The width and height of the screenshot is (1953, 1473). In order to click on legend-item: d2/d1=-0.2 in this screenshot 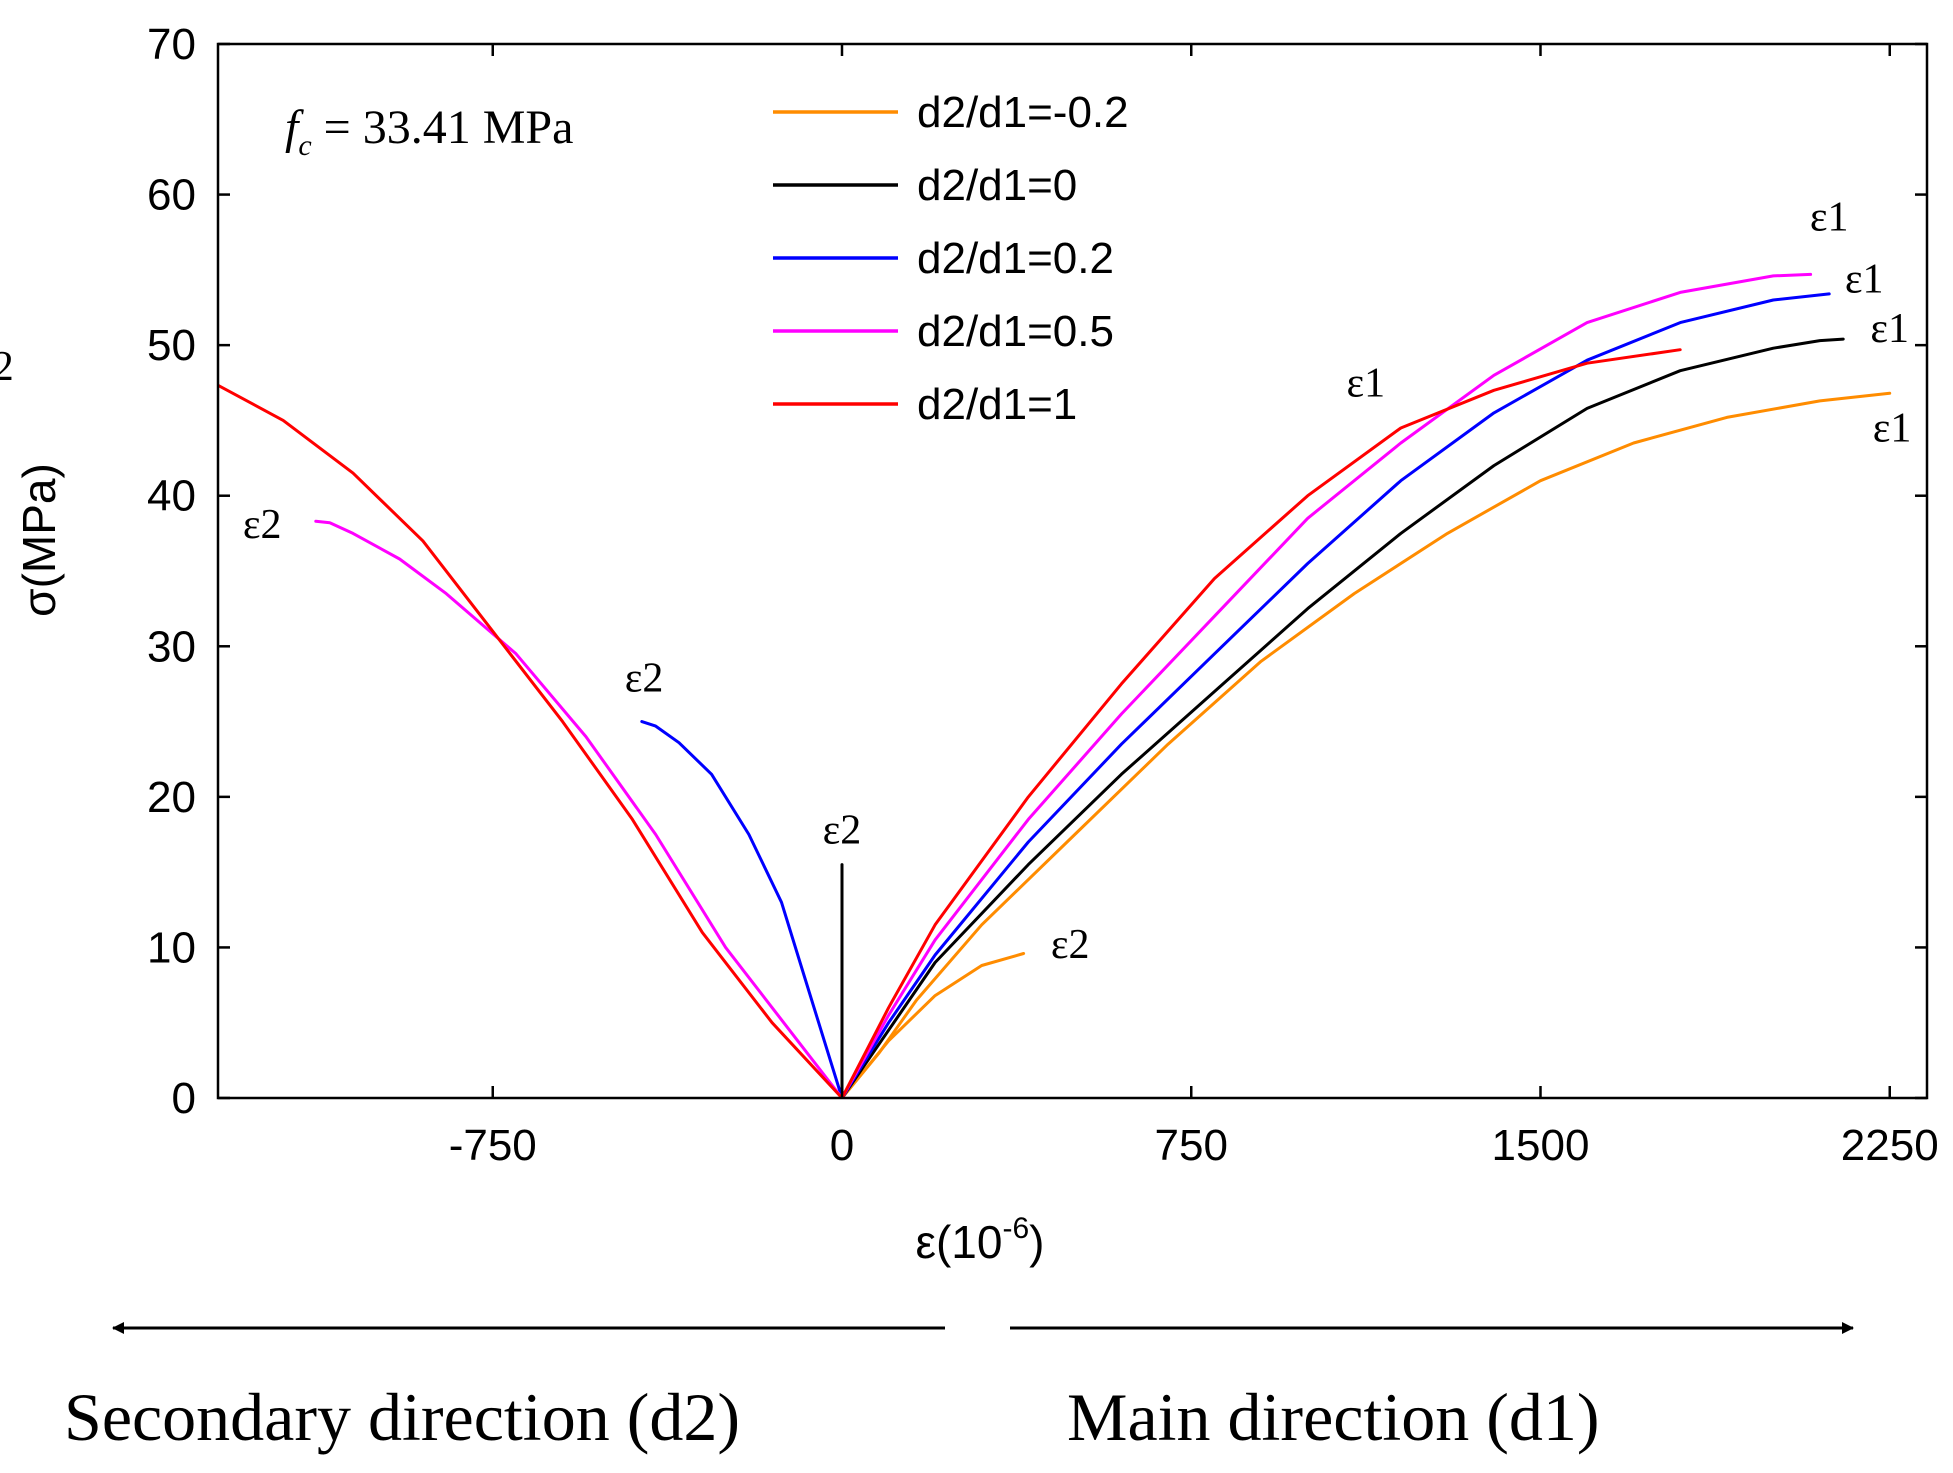, I will do `click(951, 112)`.